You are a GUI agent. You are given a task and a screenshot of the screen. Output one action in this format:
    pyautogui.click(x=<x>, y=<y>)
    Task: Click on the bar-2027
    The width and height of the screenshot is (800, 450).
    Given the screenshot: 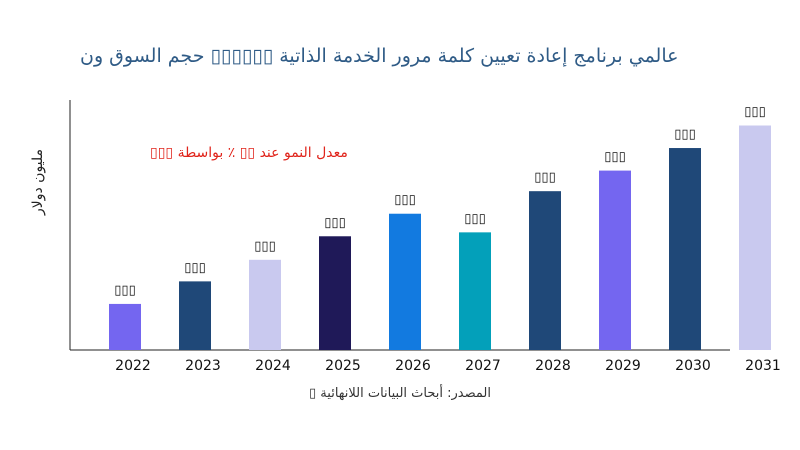 What is the action you would take?
    pyautogui.click(x=475, y=291)
    